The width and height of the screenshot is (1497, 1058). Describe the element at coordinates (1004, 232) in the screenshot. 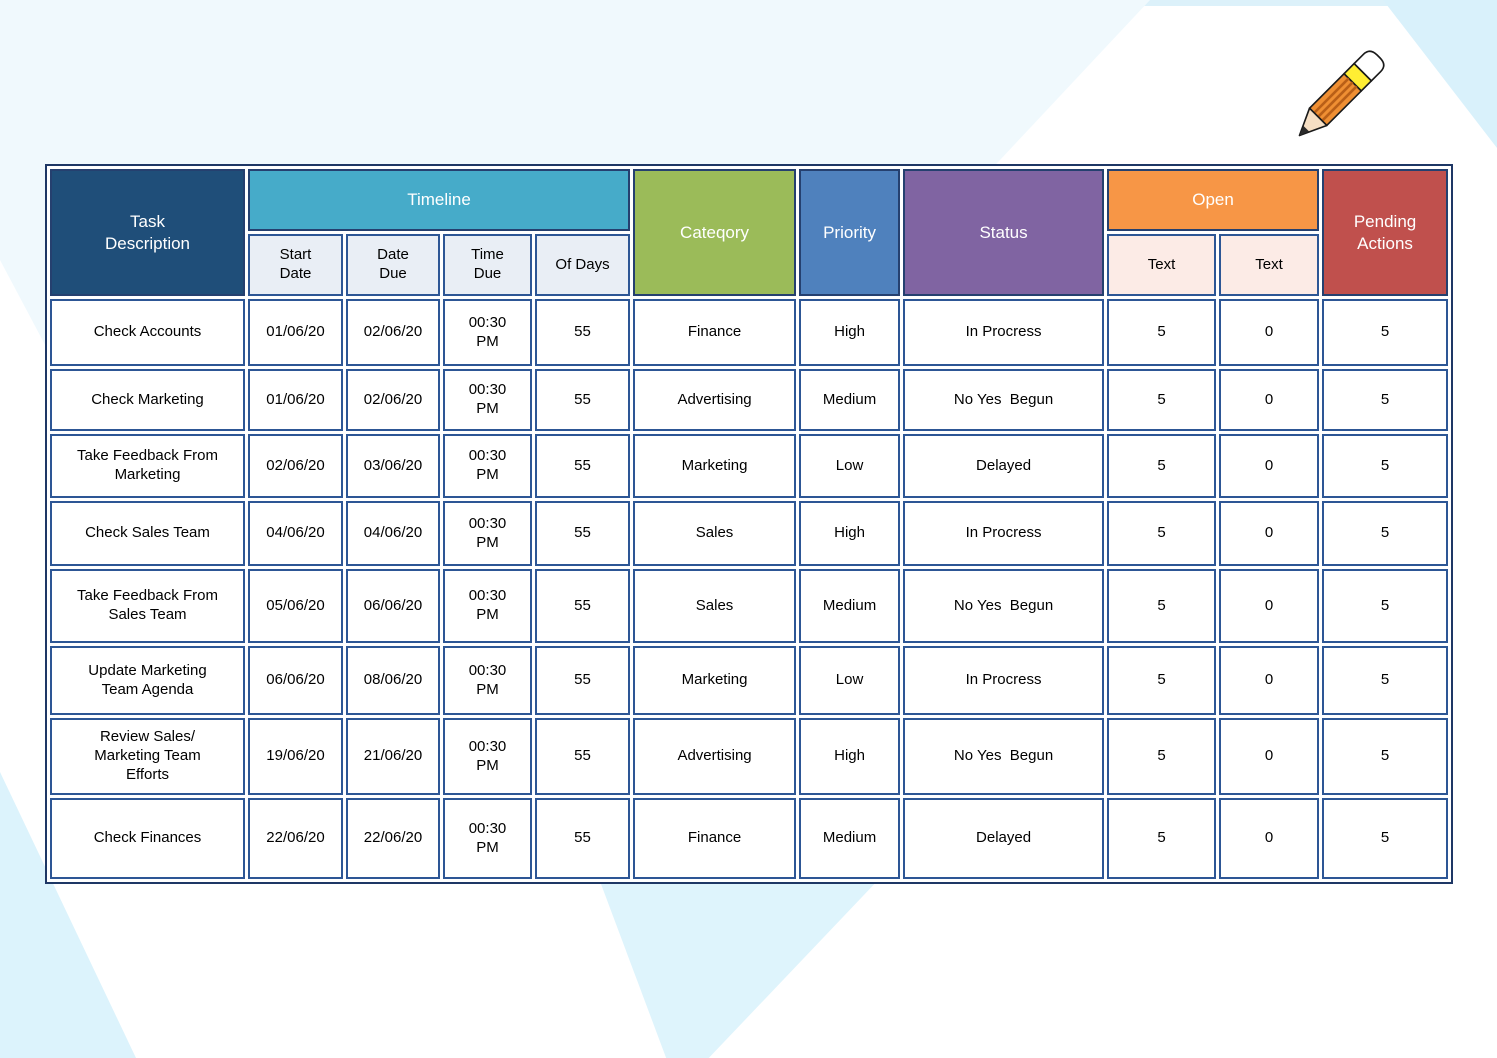

I see `column-header-status: Status` at that location.